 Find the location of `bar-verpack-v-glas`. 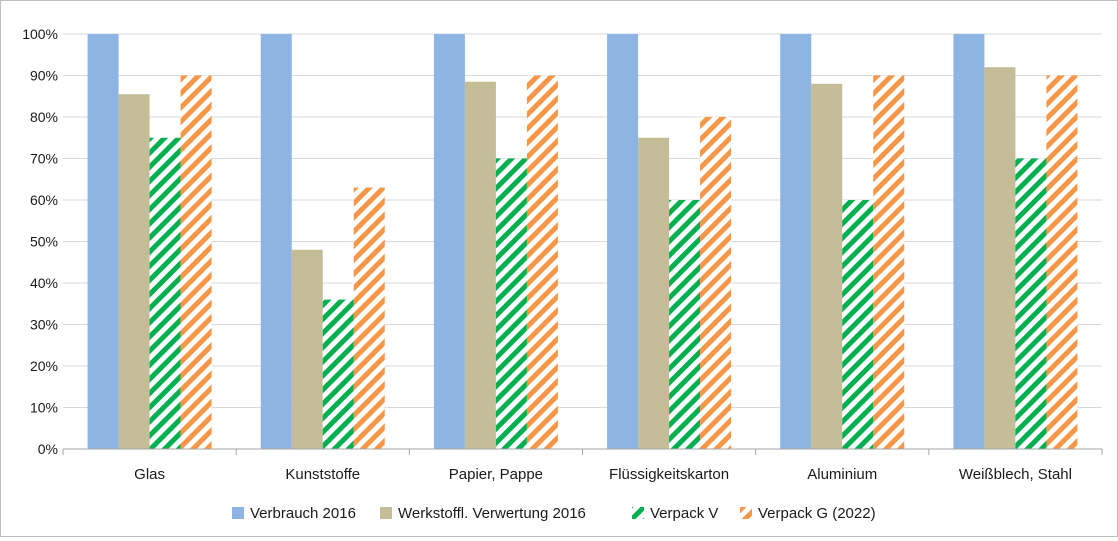

bar-verpack-v-glas is located at coordinates (165, 293).